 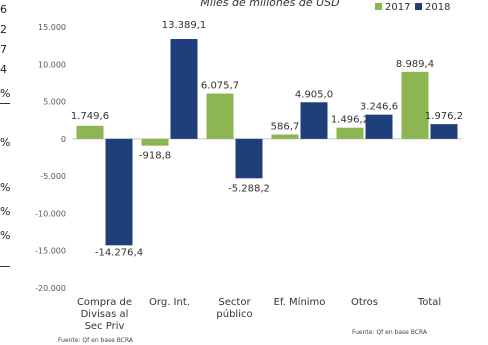 What do you see at coordinates (249, 188) in the screenshot?
I see `data-label-2018-2: -5.288,2` at bounding box center [249, 188].